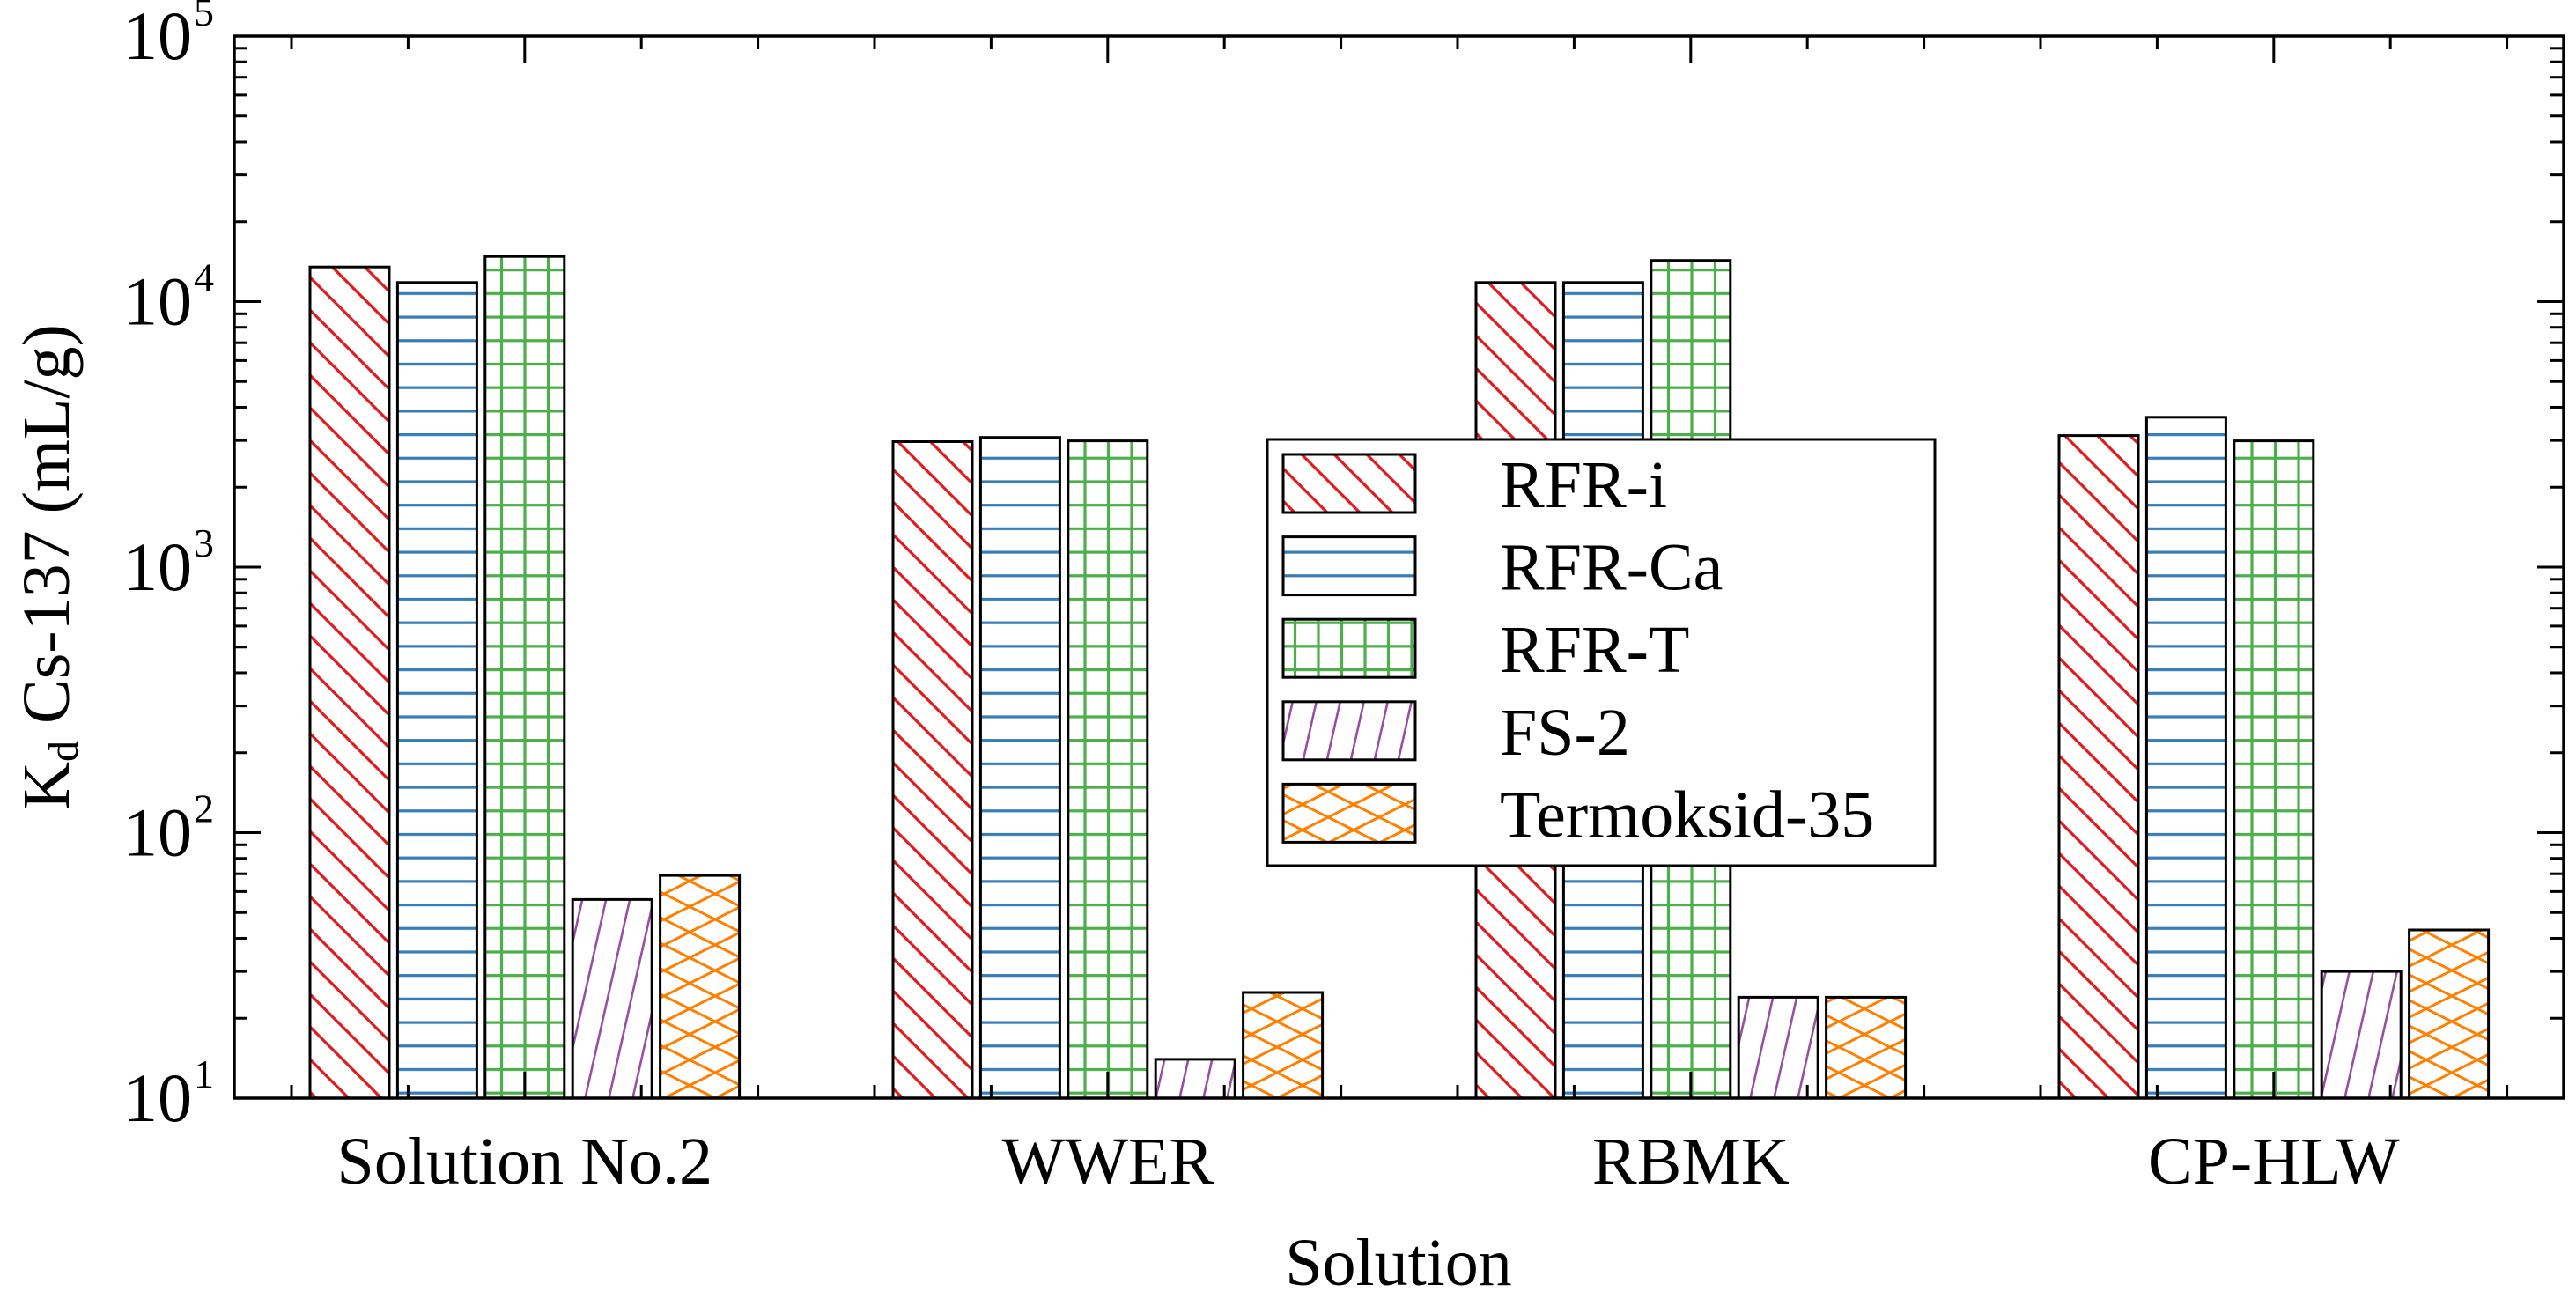 The height and width of the screenshot is (1306, 2576). I want to click on x-tick-label: Solution No.2, so click(525, 1162).